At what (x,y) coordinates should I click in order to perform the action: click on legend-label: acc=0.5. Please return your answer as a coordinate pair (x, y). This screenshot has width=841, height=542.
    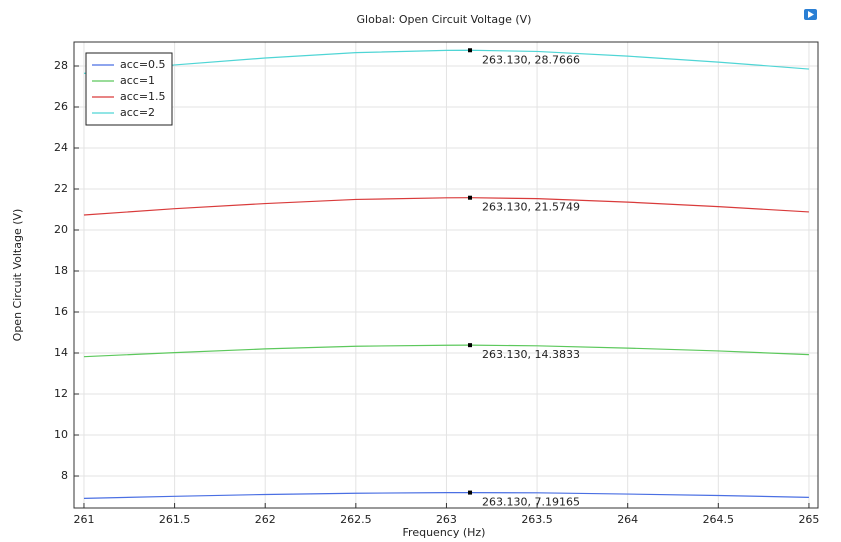
    Looking at the image, I should click on (143, 64).